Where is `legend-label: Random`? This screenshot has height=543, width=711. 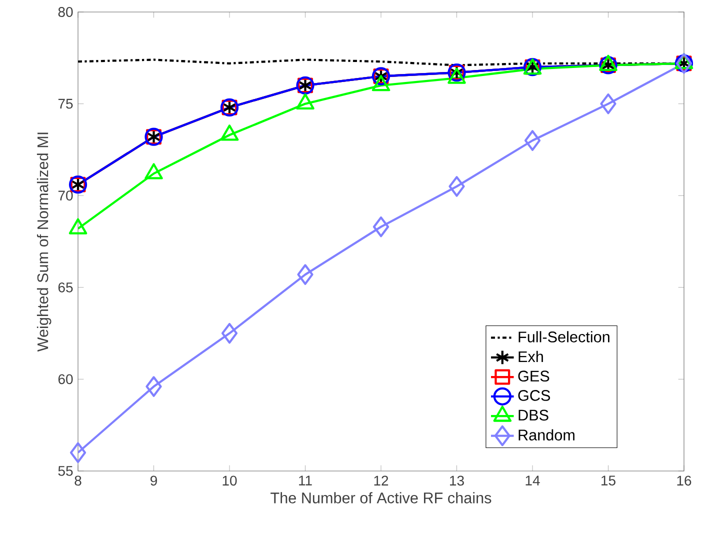 legend-label: Random is located at coordinates (546, 434).